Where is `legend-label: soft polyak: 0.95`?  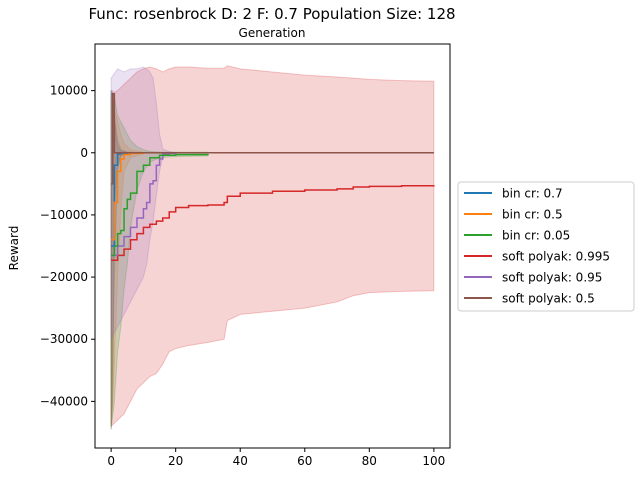
legend-label: soft polyak: 0.95 is located at coordinates (552, 278).